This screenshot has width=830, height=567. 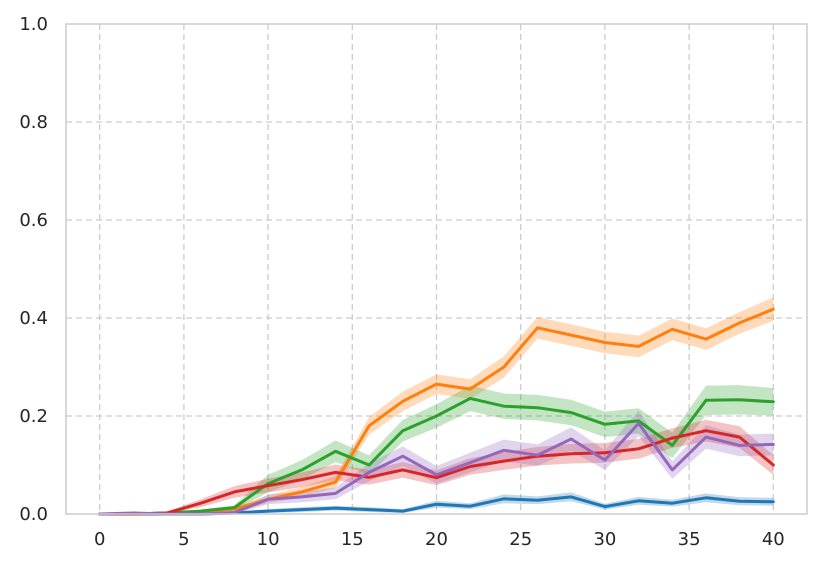 I want to click on series-4-band, so click(x=436, y=466).